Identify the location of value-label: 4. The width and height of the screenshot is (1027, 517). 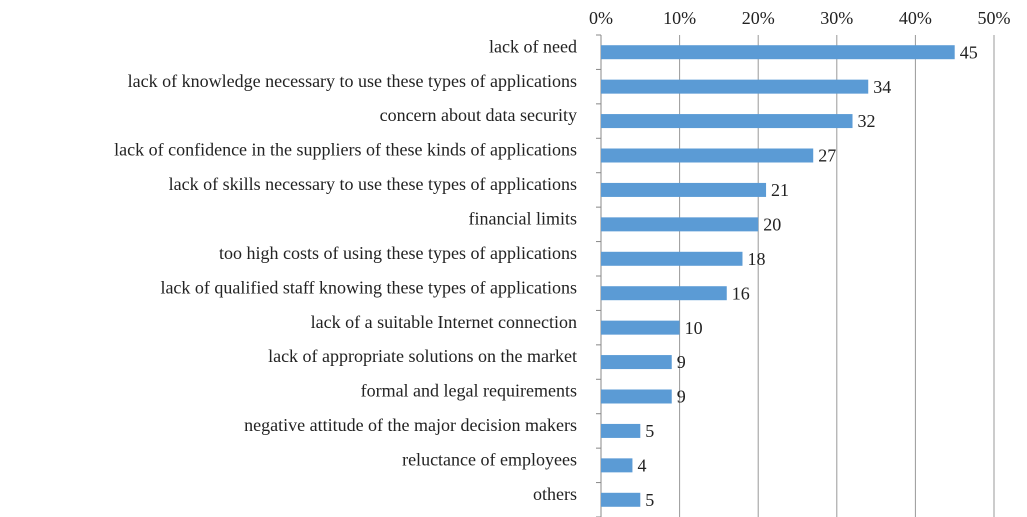
(641, 465).